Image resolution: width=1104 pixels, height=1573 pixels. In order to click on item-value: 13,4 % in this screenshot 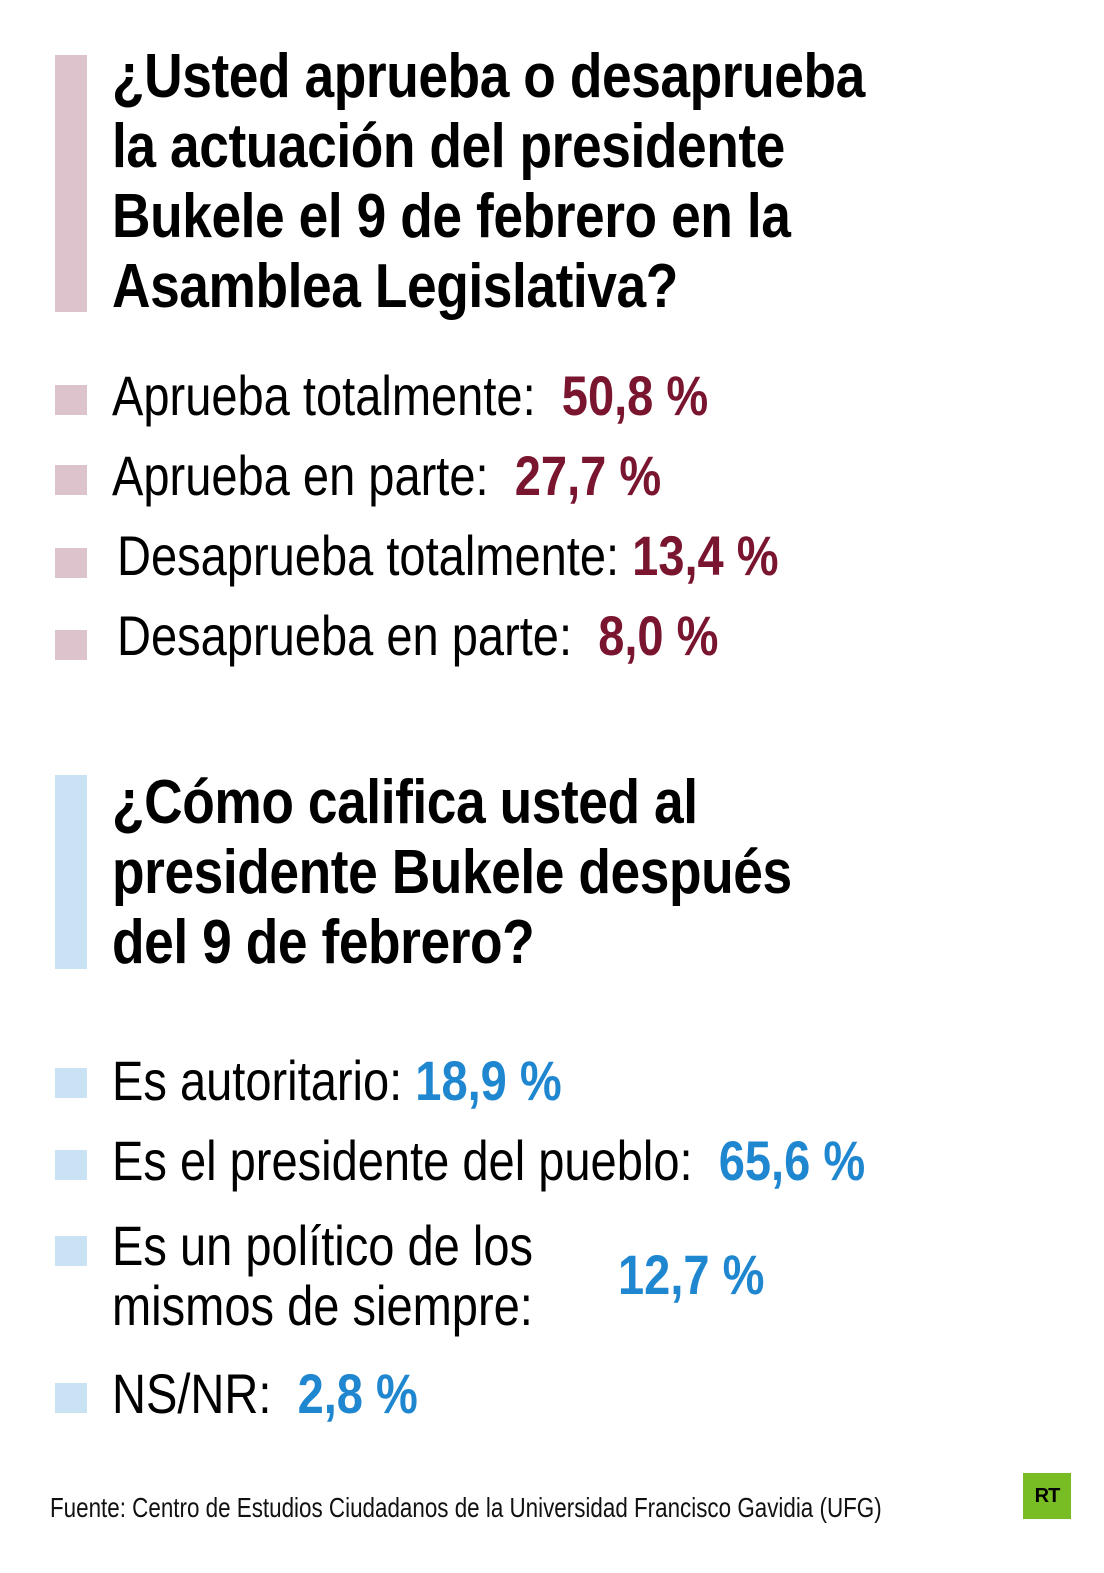, I will do `click(705, 555)`.